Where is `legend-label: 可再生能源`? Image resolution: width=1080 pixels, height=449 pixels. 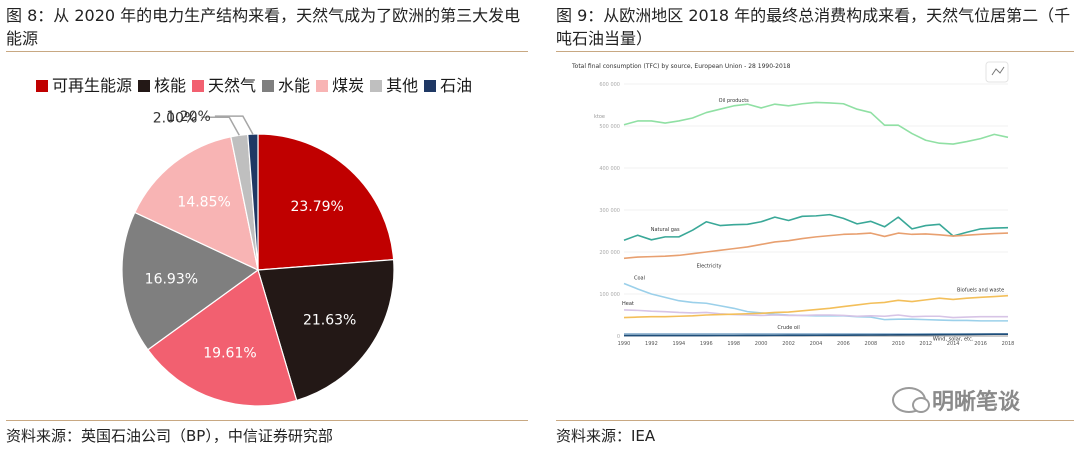 legend-label: 可再生能源 is located at coordinates (92, 85).